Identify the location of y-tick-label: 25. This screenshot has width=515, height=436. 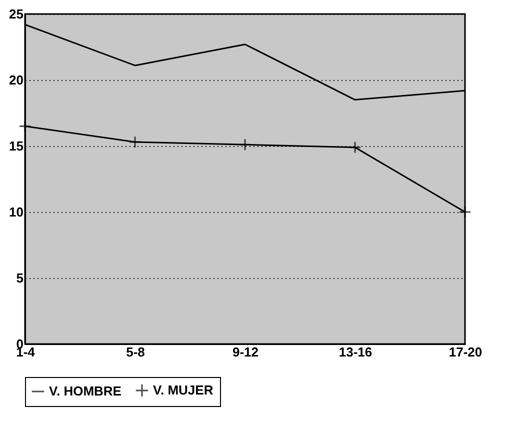
(16, 14).